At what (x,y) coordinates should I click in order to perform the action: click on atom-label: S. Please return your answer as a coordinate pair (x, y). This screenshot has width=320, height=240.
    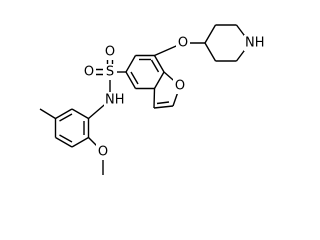
    Looking at the image, I should click on (110, 72).